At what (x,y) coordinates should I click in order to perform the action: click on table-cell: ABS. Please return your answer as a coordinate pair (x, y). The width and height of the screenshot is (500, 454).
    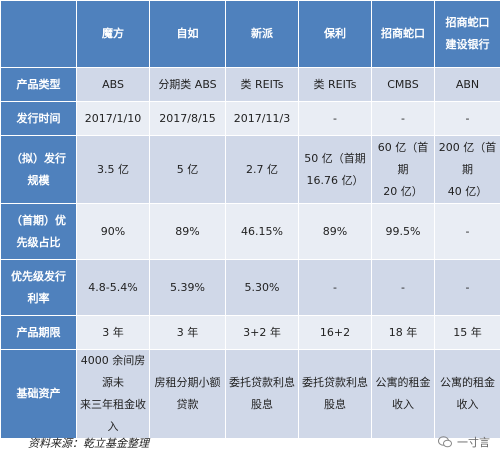
    Looking at the image, I should click on (113, 84).